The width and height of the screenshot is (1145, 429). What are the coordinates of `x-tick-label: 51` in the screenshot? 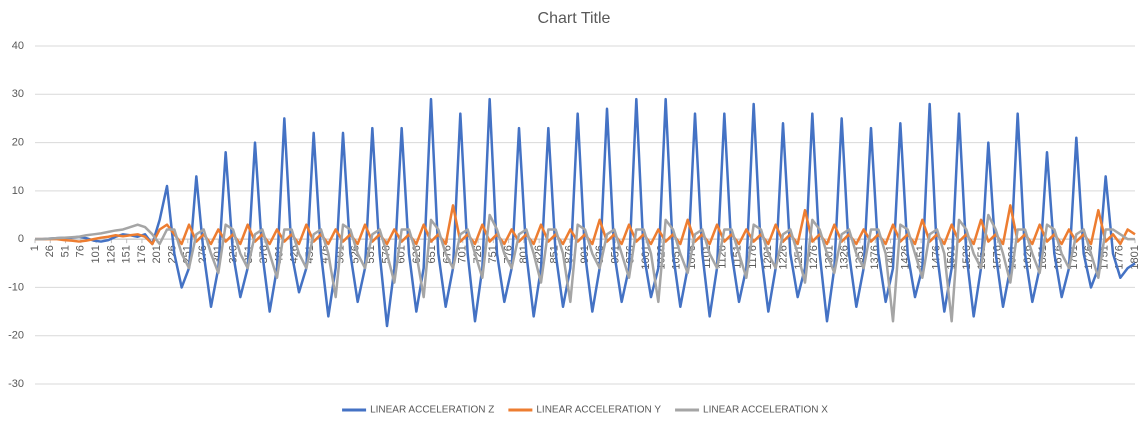 It's located at (65, 251).